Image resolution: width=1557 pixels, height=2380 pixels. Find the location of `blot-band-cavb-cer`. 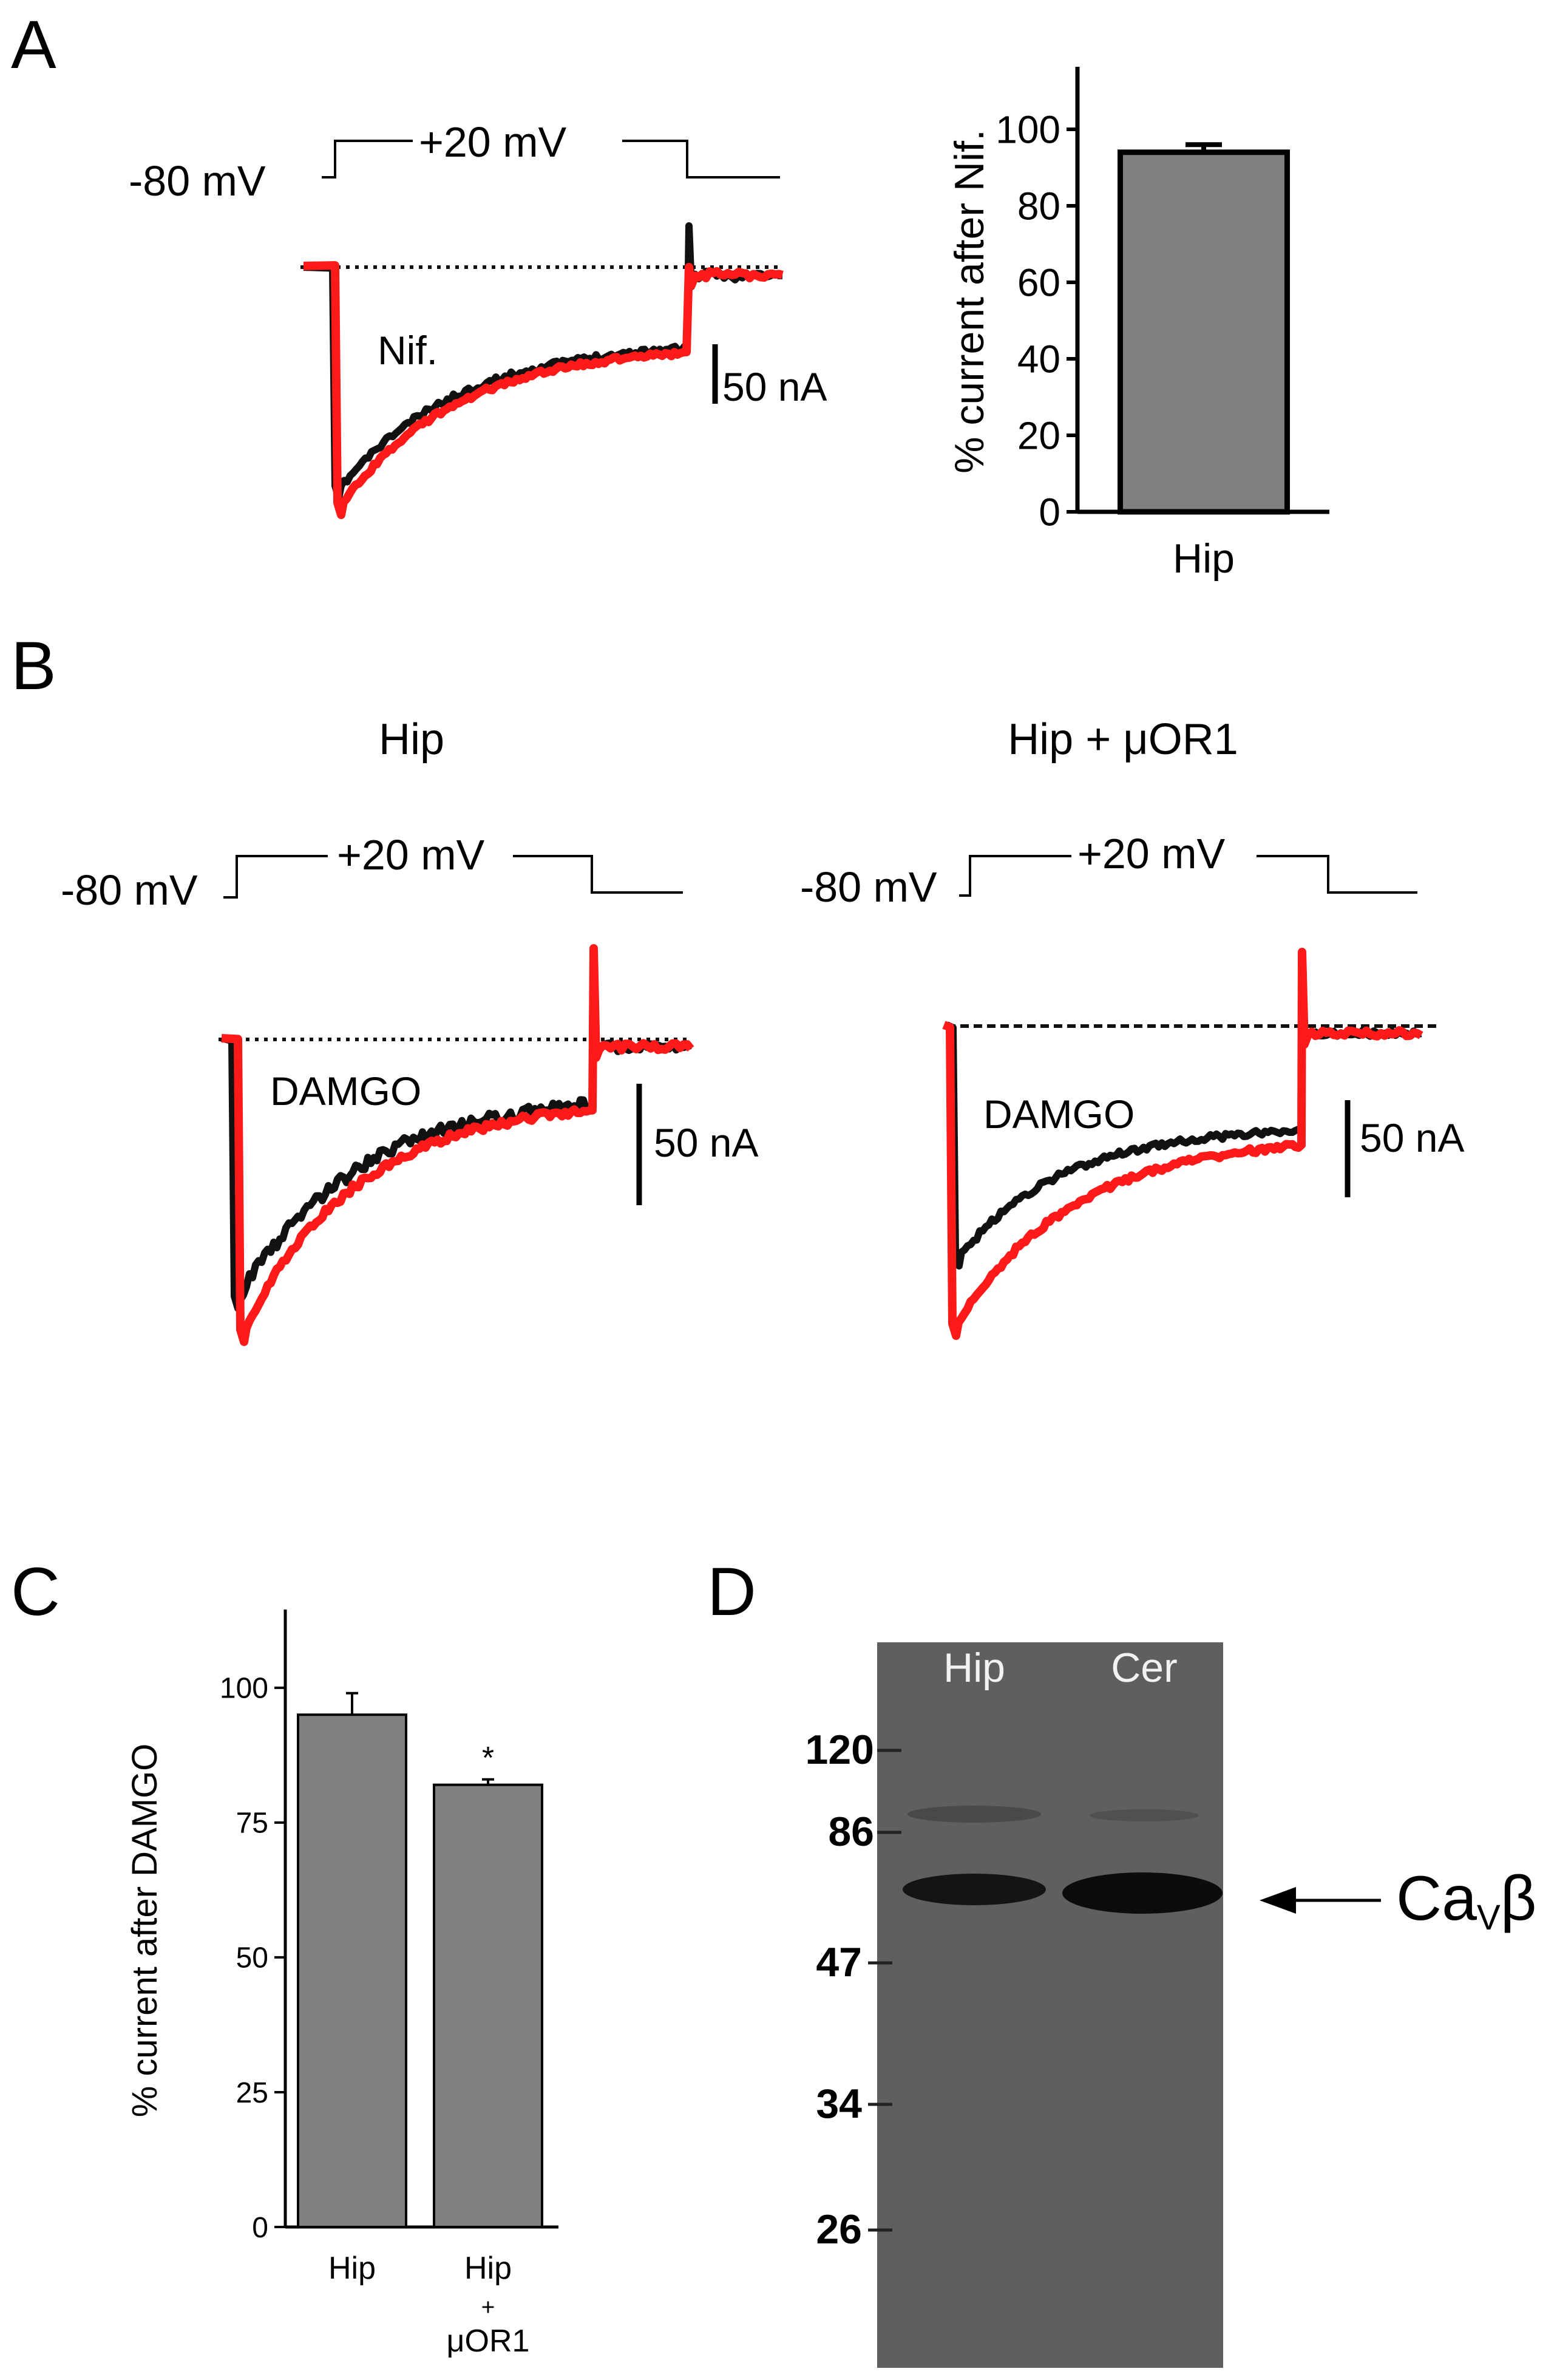

blot-band-cavb-cer is located at coordinates (1142, 1893).